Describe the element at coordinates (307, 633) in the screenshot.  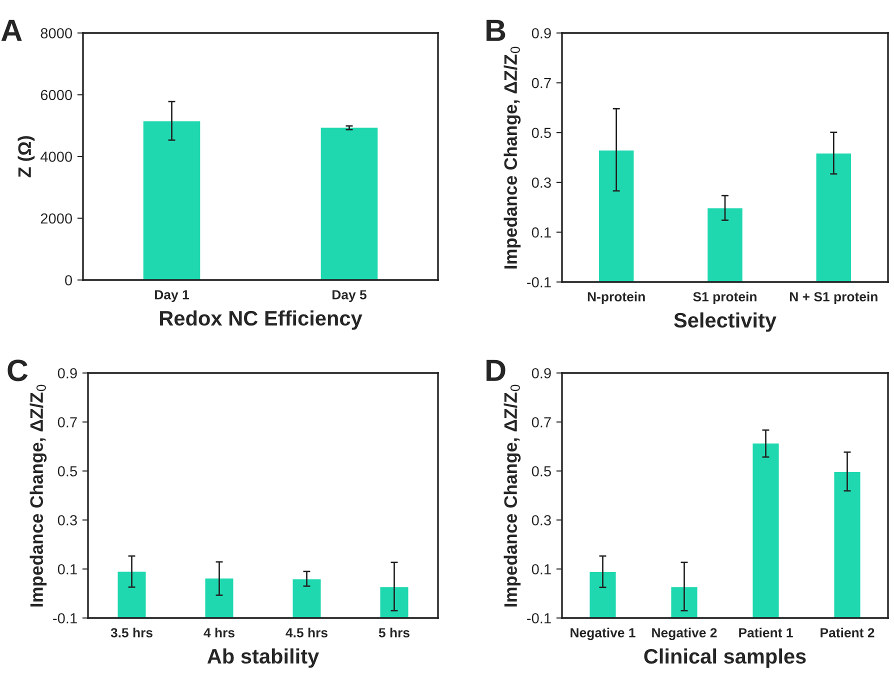
I see `x-tick-label: 4.5 hrs` at that location.